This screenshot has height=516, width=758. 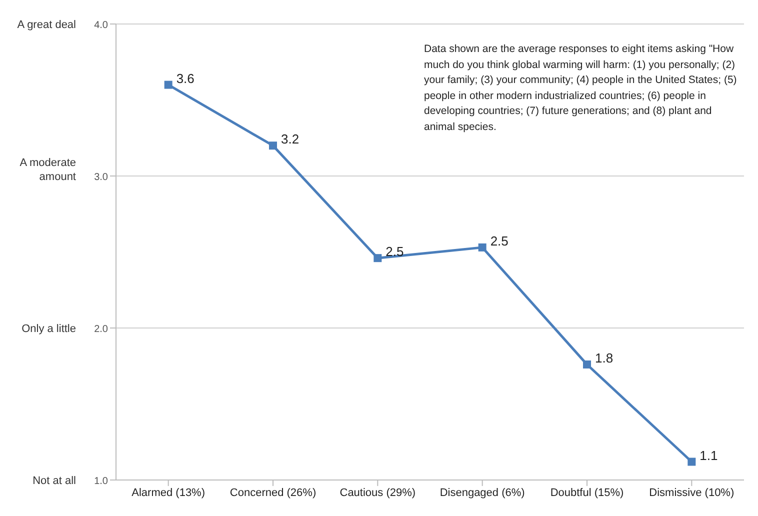 I want to click on y-tick-label: 1.0, so click(x=101, y=481).